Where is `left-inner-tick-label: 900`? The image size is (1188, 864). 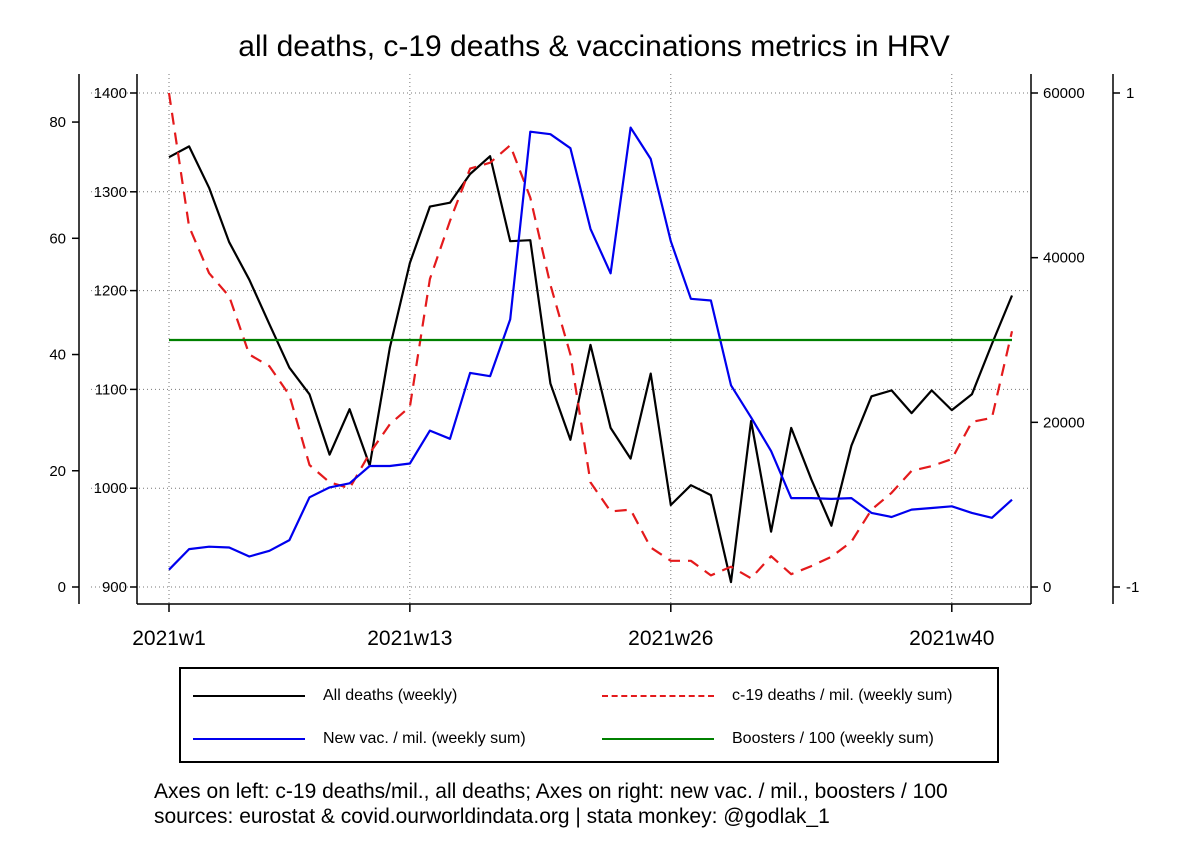
left-inner-tick-label: 900 is located at coordinates (114, 587).